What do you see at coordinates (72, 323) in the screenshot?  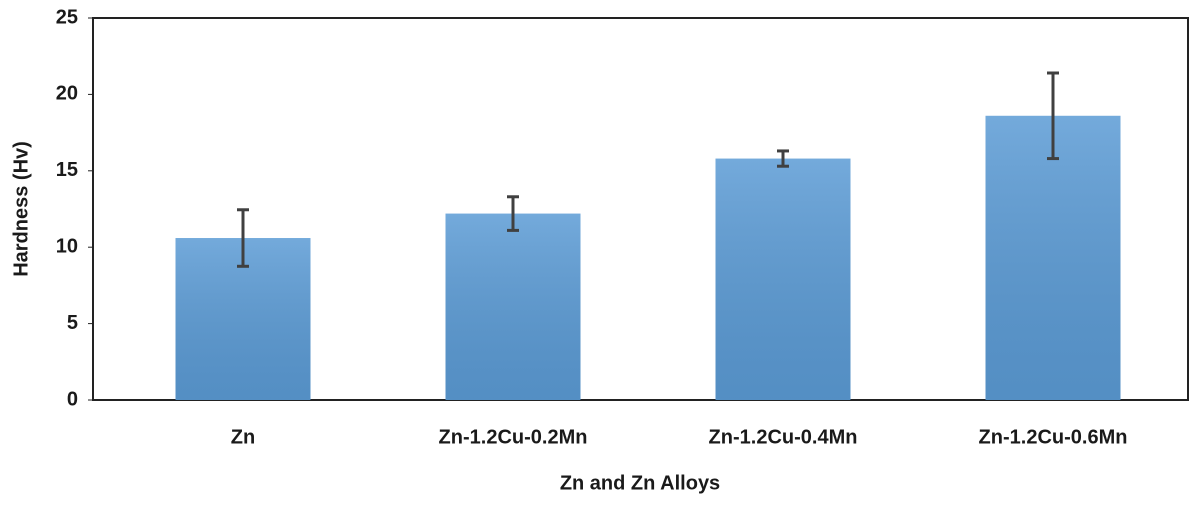 I see `y-tick-label: 5` at bounding box center [72, 323].